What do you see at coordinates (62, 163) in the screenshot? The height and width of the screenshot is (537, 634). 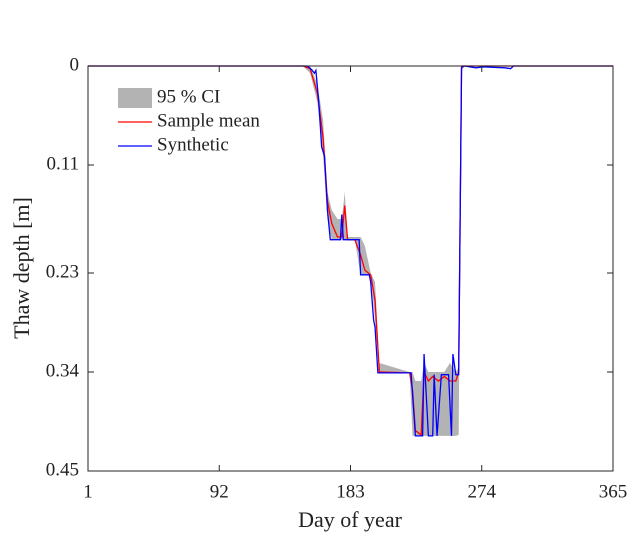 I see `y-tick-label: 0.11` at bounding box center [62, 163].